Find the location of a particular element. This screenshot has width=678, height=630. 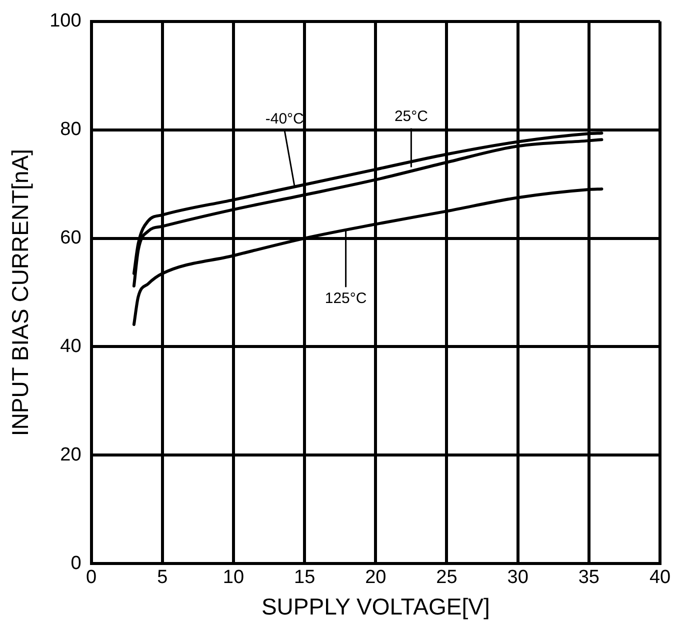

x-tick-label: 5 is located at coordinates (162, 577).